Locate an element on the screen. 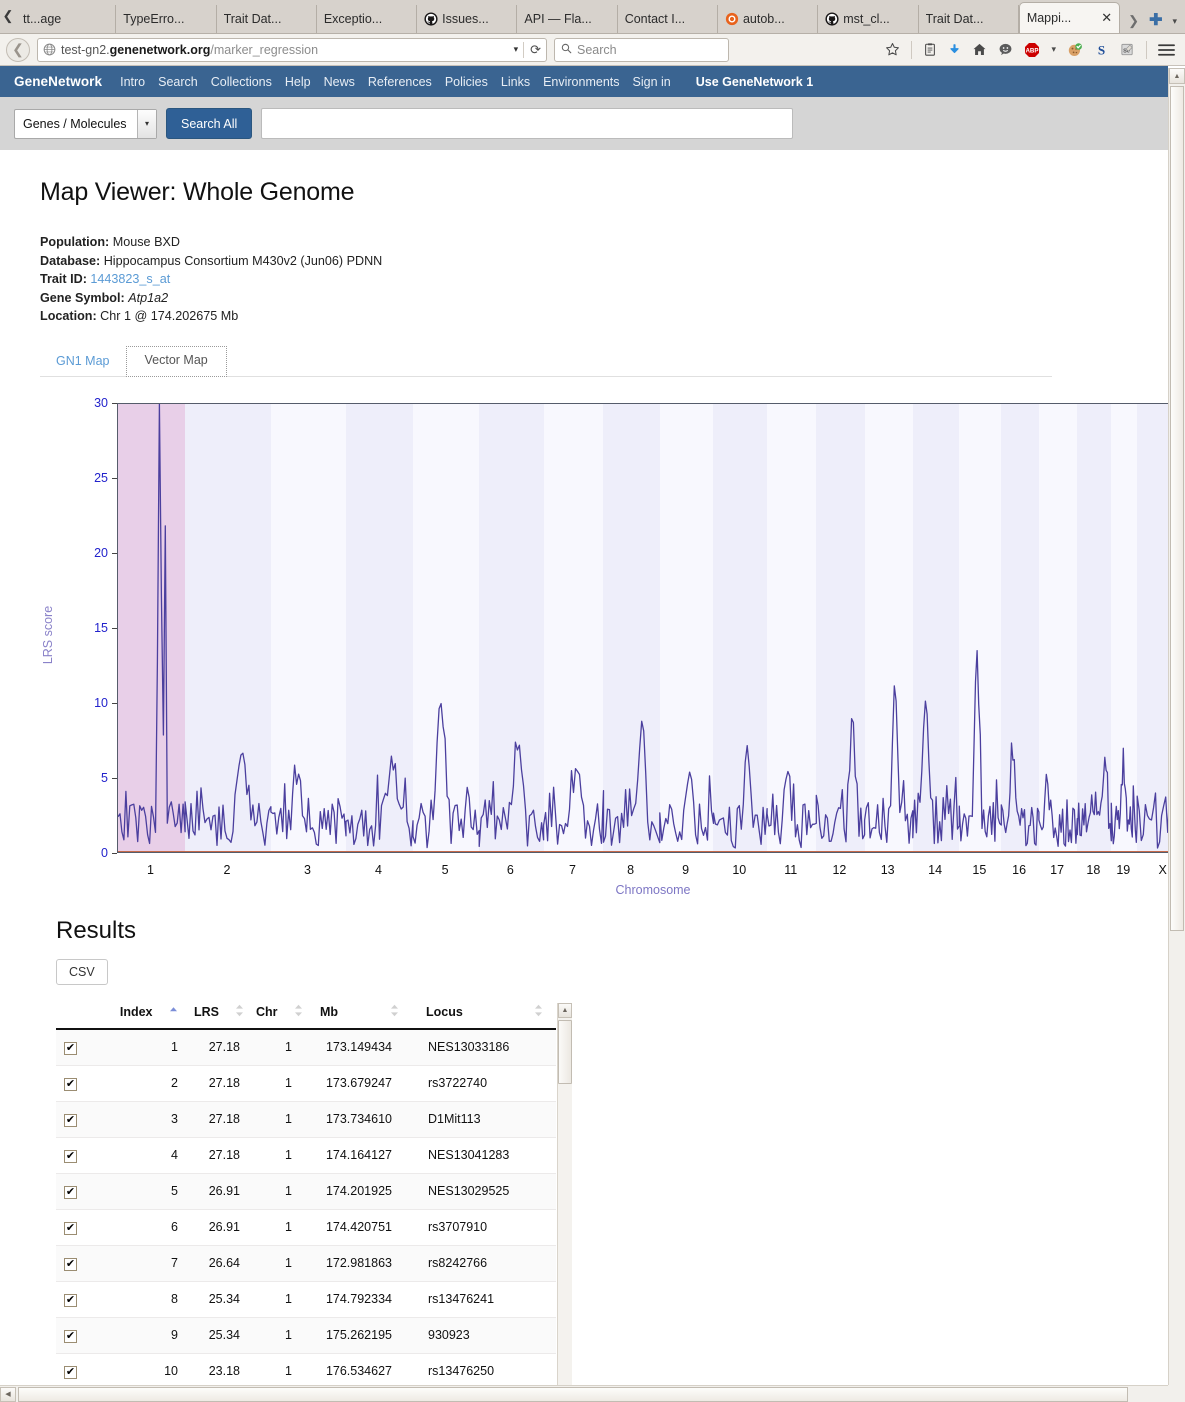  tab-list-icon: ❯ is located at coordinates (1134, 20).